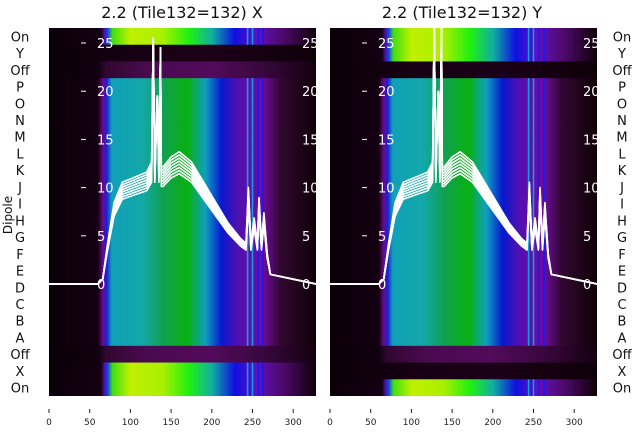 The height and width of the screenshot is (444, 640). I want to click on x-tick-label: 250, so click(252, 423).